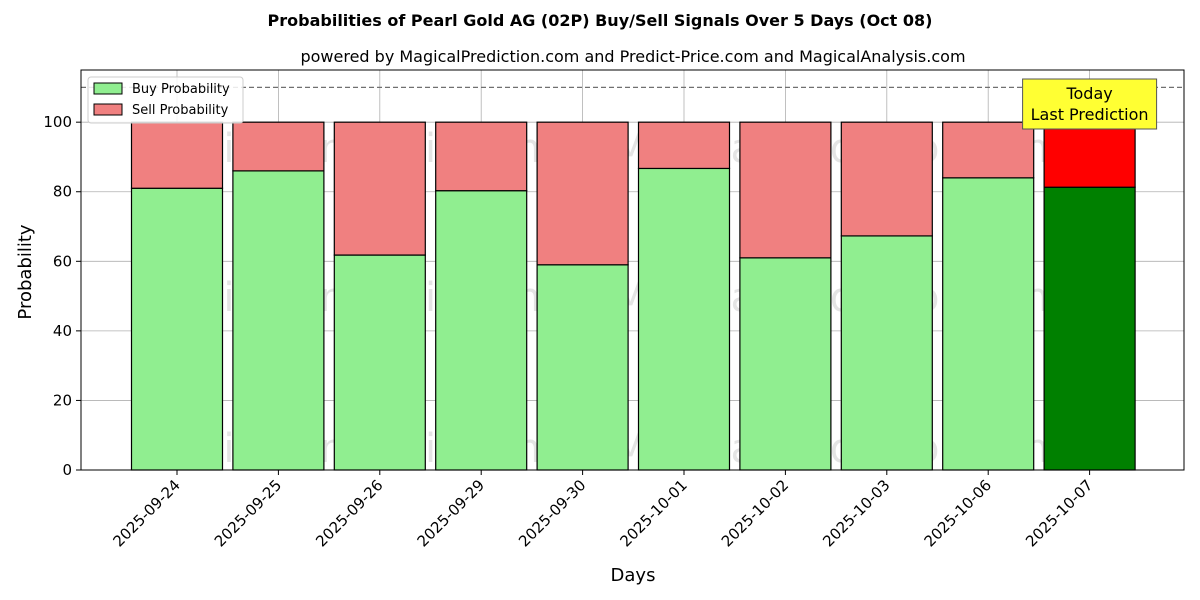 The image size is (1200, 600). Describe the element at coordinates (1088, 93) in the screenshot. I see `annotation-text: Today` at that location.